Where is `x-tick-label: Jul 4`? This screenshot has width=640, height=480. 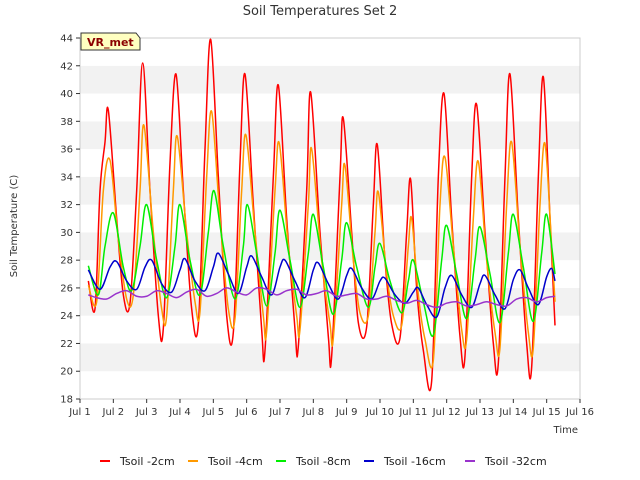 x-tick-label: Jul 4 is located at coordinates (179, 412).